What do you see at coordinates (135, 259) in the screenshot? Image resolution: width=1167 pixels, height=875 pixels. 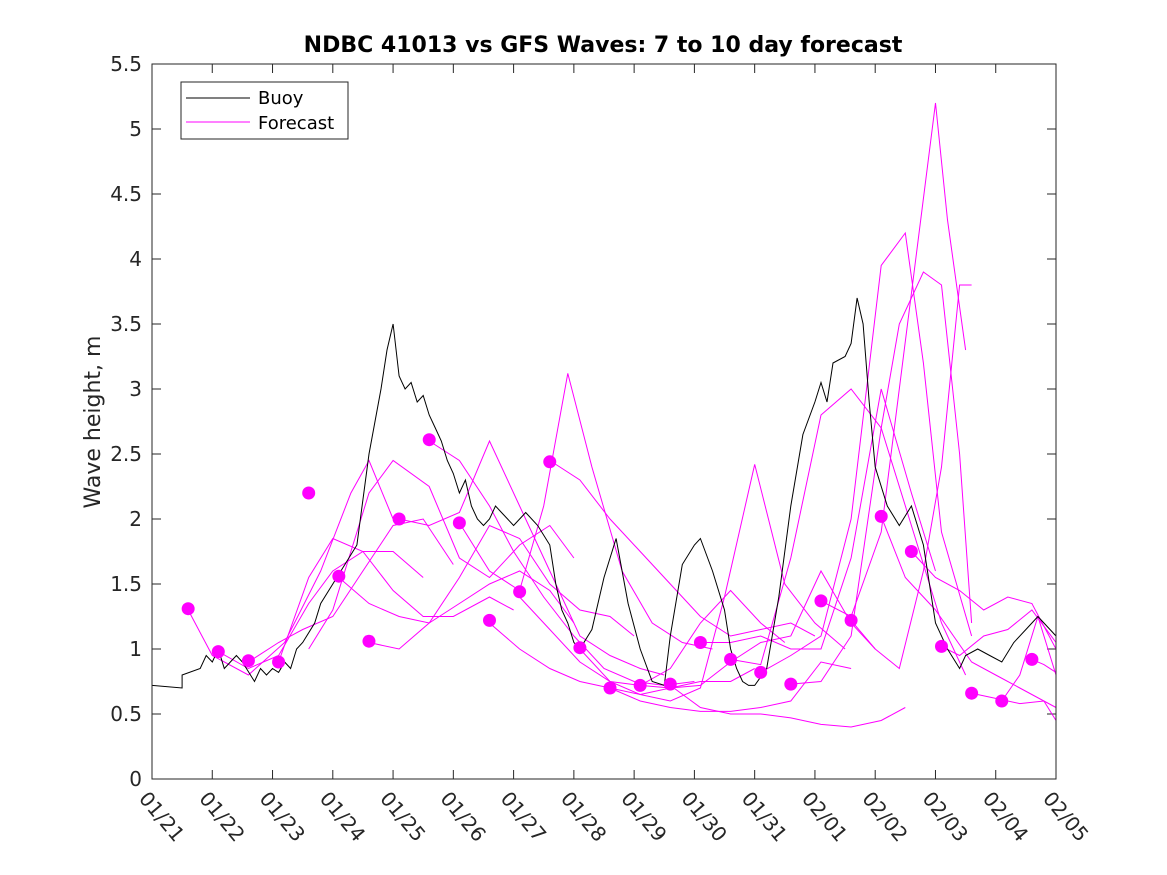 I see `y-tick-label: 4` at bounding box center [135, 259].